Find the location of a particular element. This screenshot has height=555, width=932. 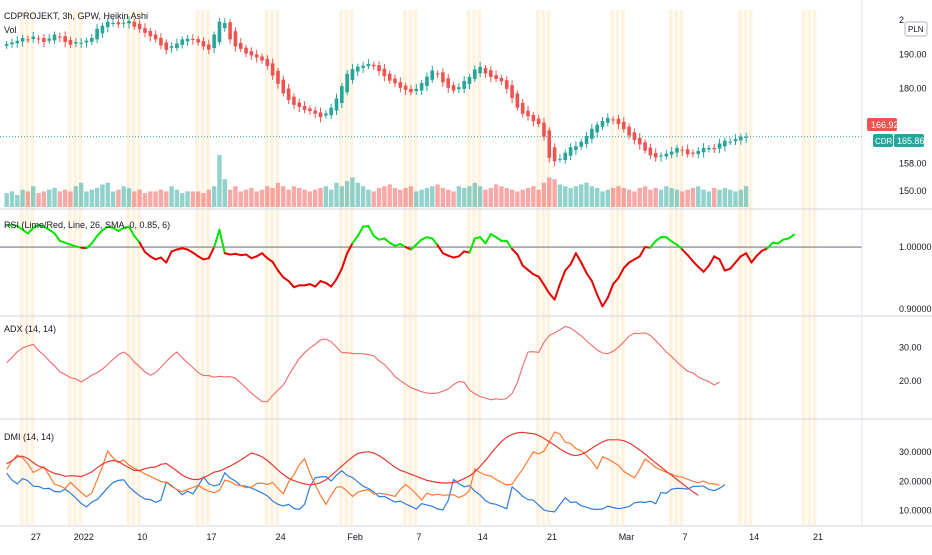

dmi-adx-line is located at coordinates (352, 463).